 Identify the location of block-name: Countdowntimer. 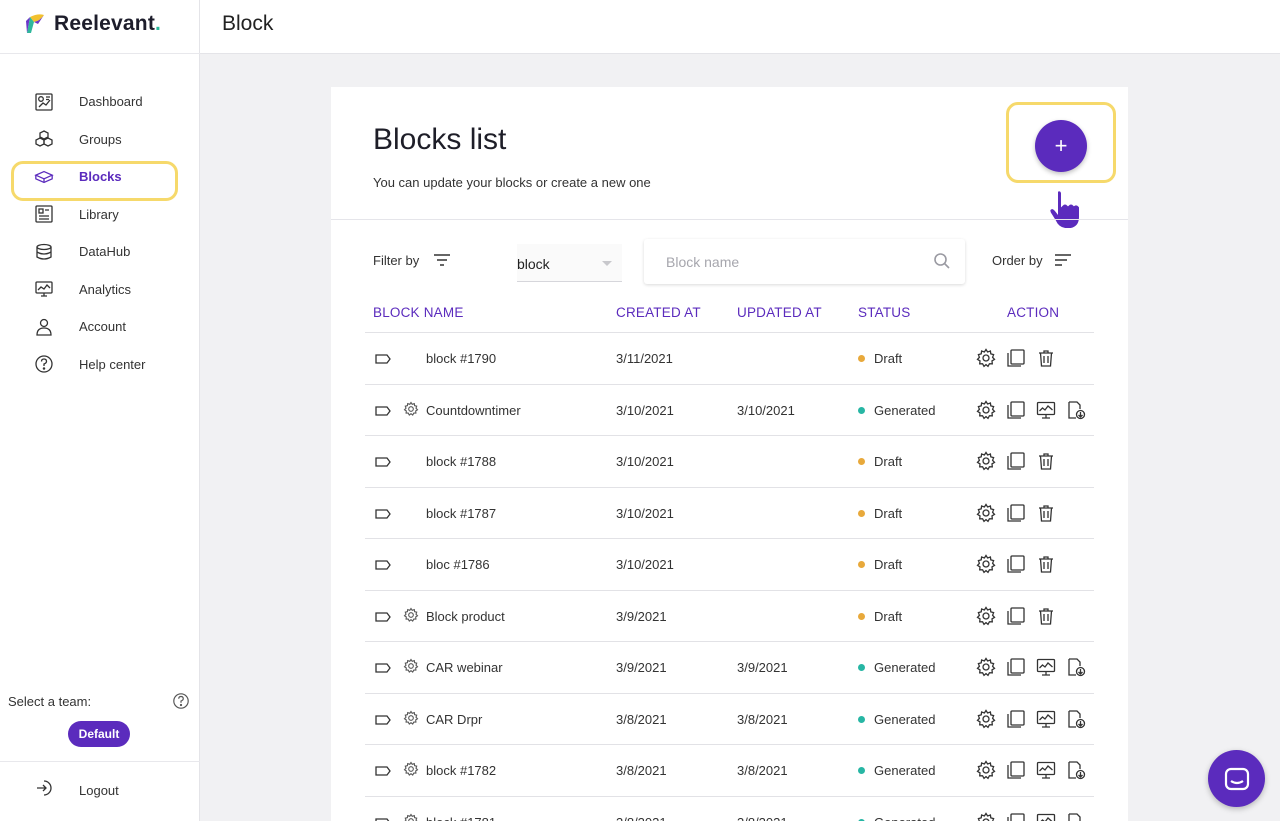
(473, 410).